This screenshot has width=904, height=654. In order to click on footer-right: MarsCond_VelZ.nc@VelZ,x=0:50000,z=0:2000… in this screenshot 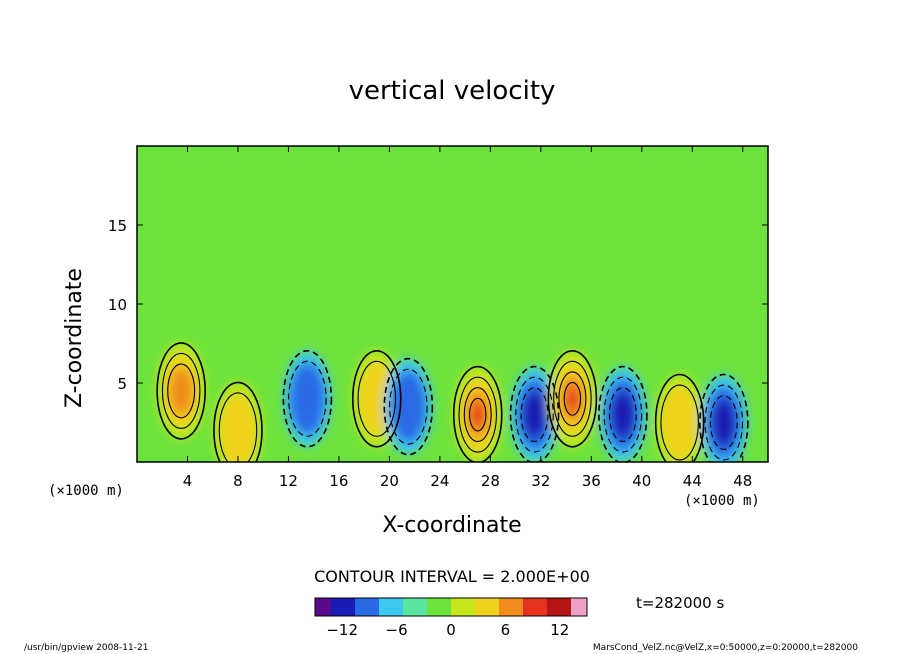, I will do `click(725, 648)`.